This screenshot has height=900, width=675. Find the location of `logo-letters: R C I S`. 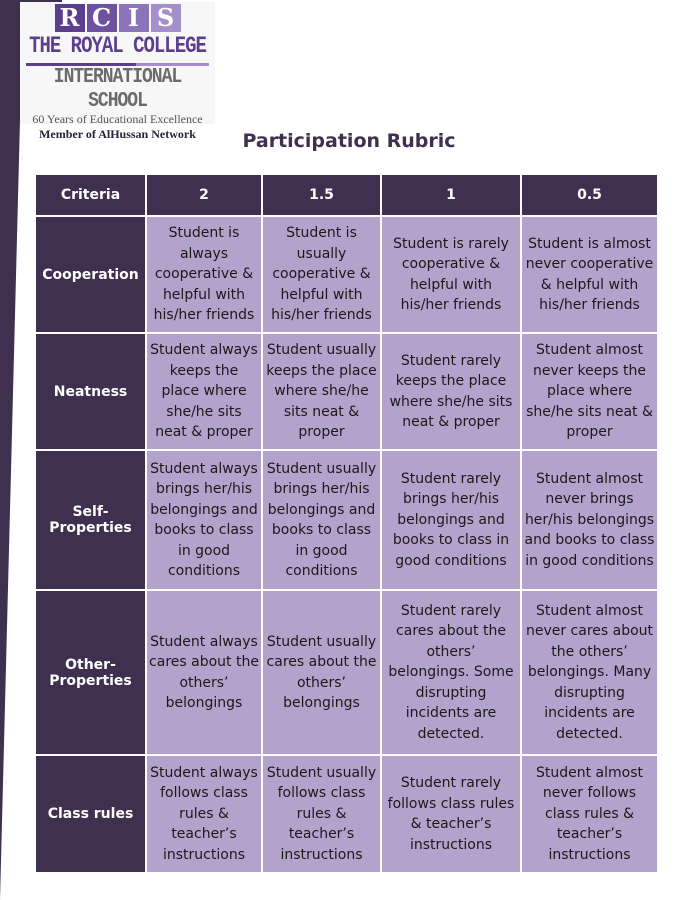

logo-letters: R C I S is located at coordinates (117, 18).